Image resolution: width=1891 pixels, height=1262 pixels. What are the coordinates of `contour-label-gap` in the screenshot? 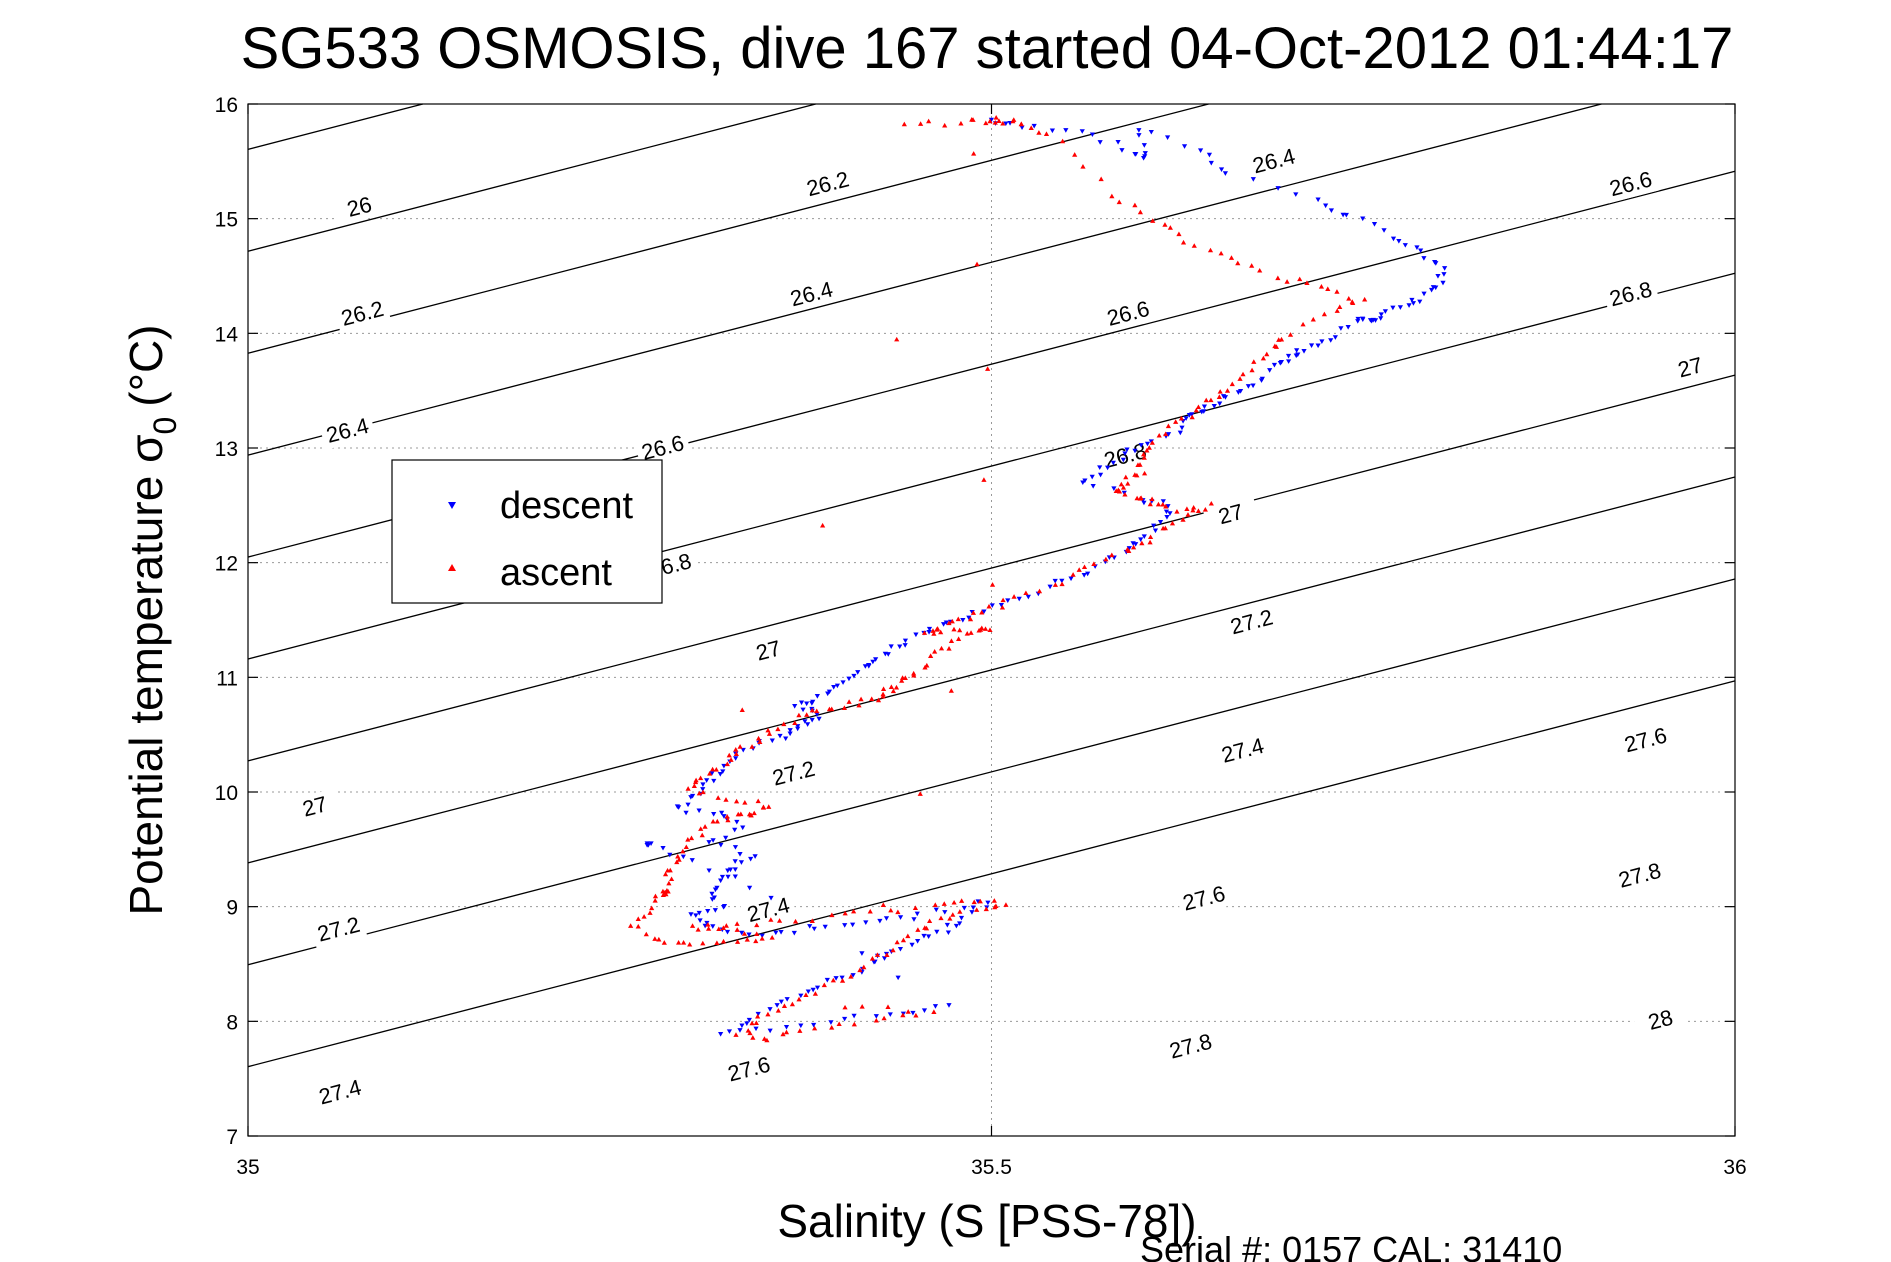 It's located at (362, 313).